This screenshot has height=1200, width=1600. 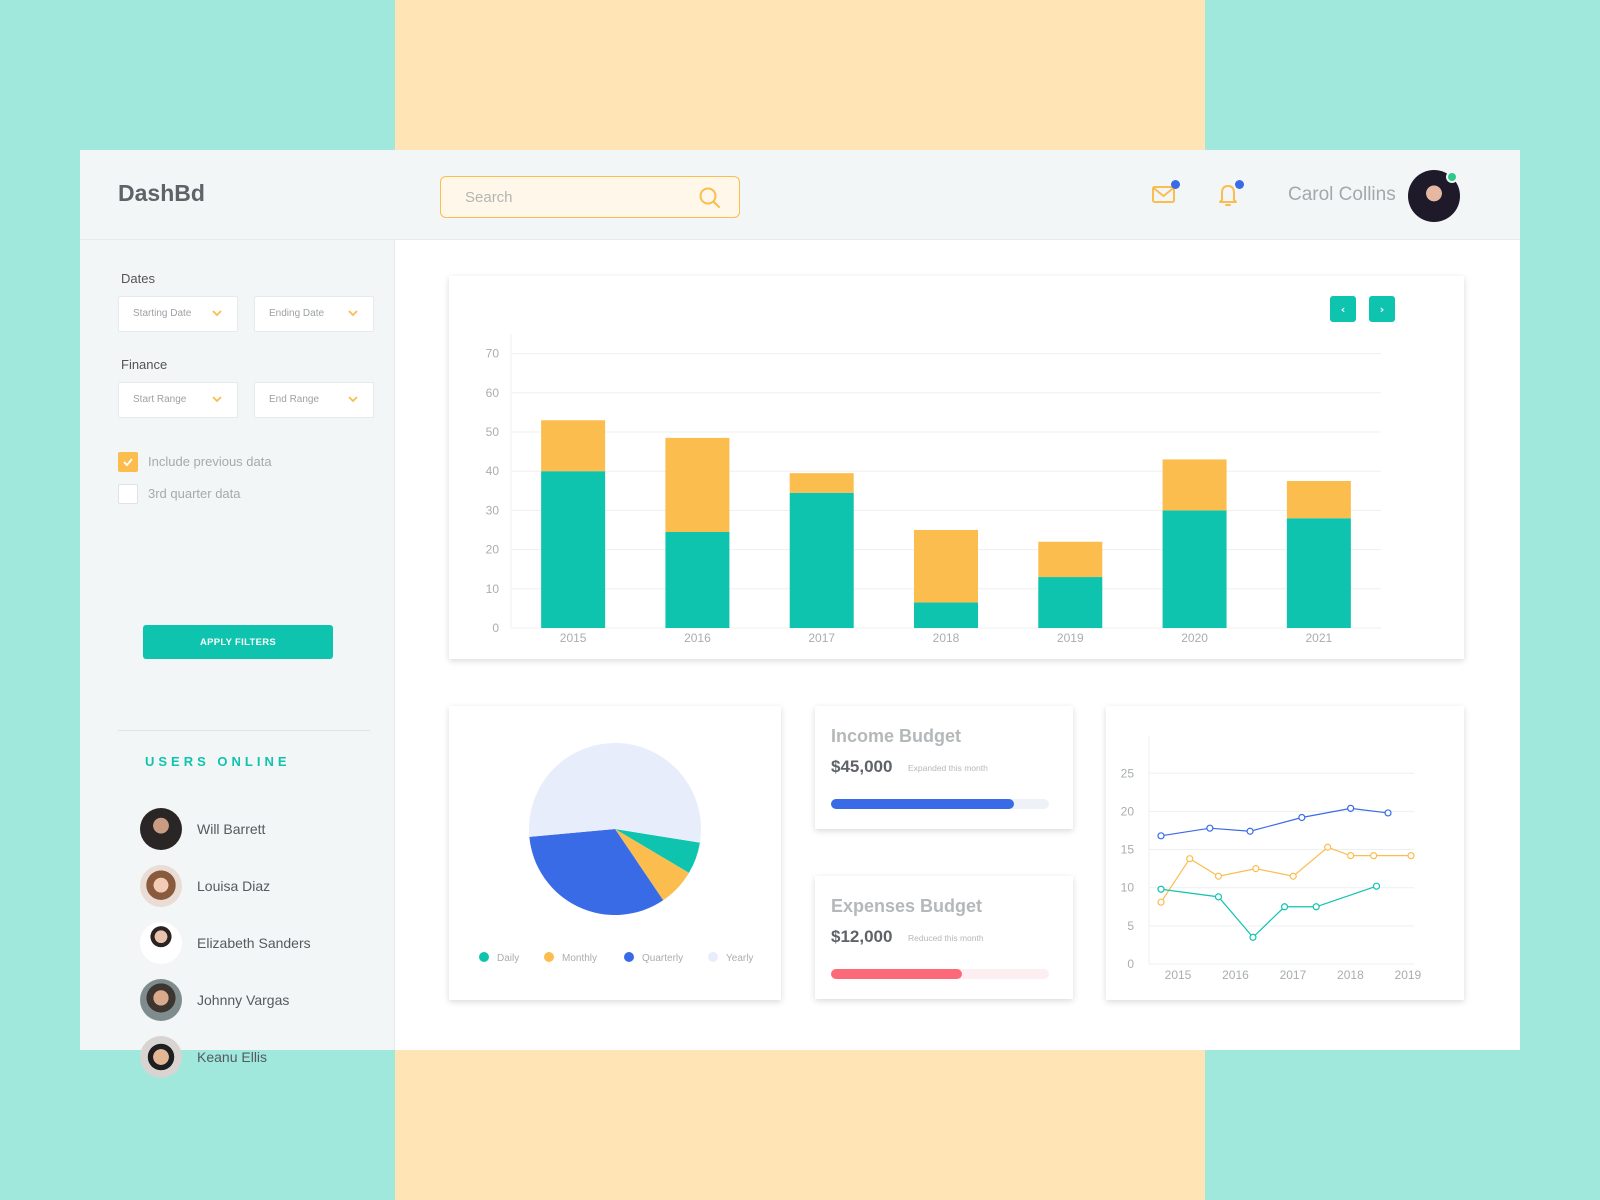 I want to click on include-previous-data-checkbox, so click(x=128, y=462).